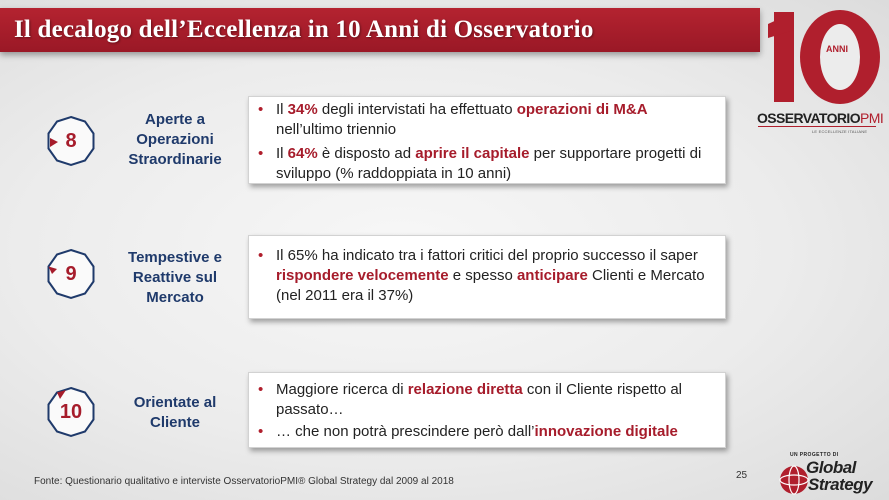 The width and height of the screenshot is (889, 500). I want to click on project-by-label: UN PROGETTO DI, so click(814, 455).